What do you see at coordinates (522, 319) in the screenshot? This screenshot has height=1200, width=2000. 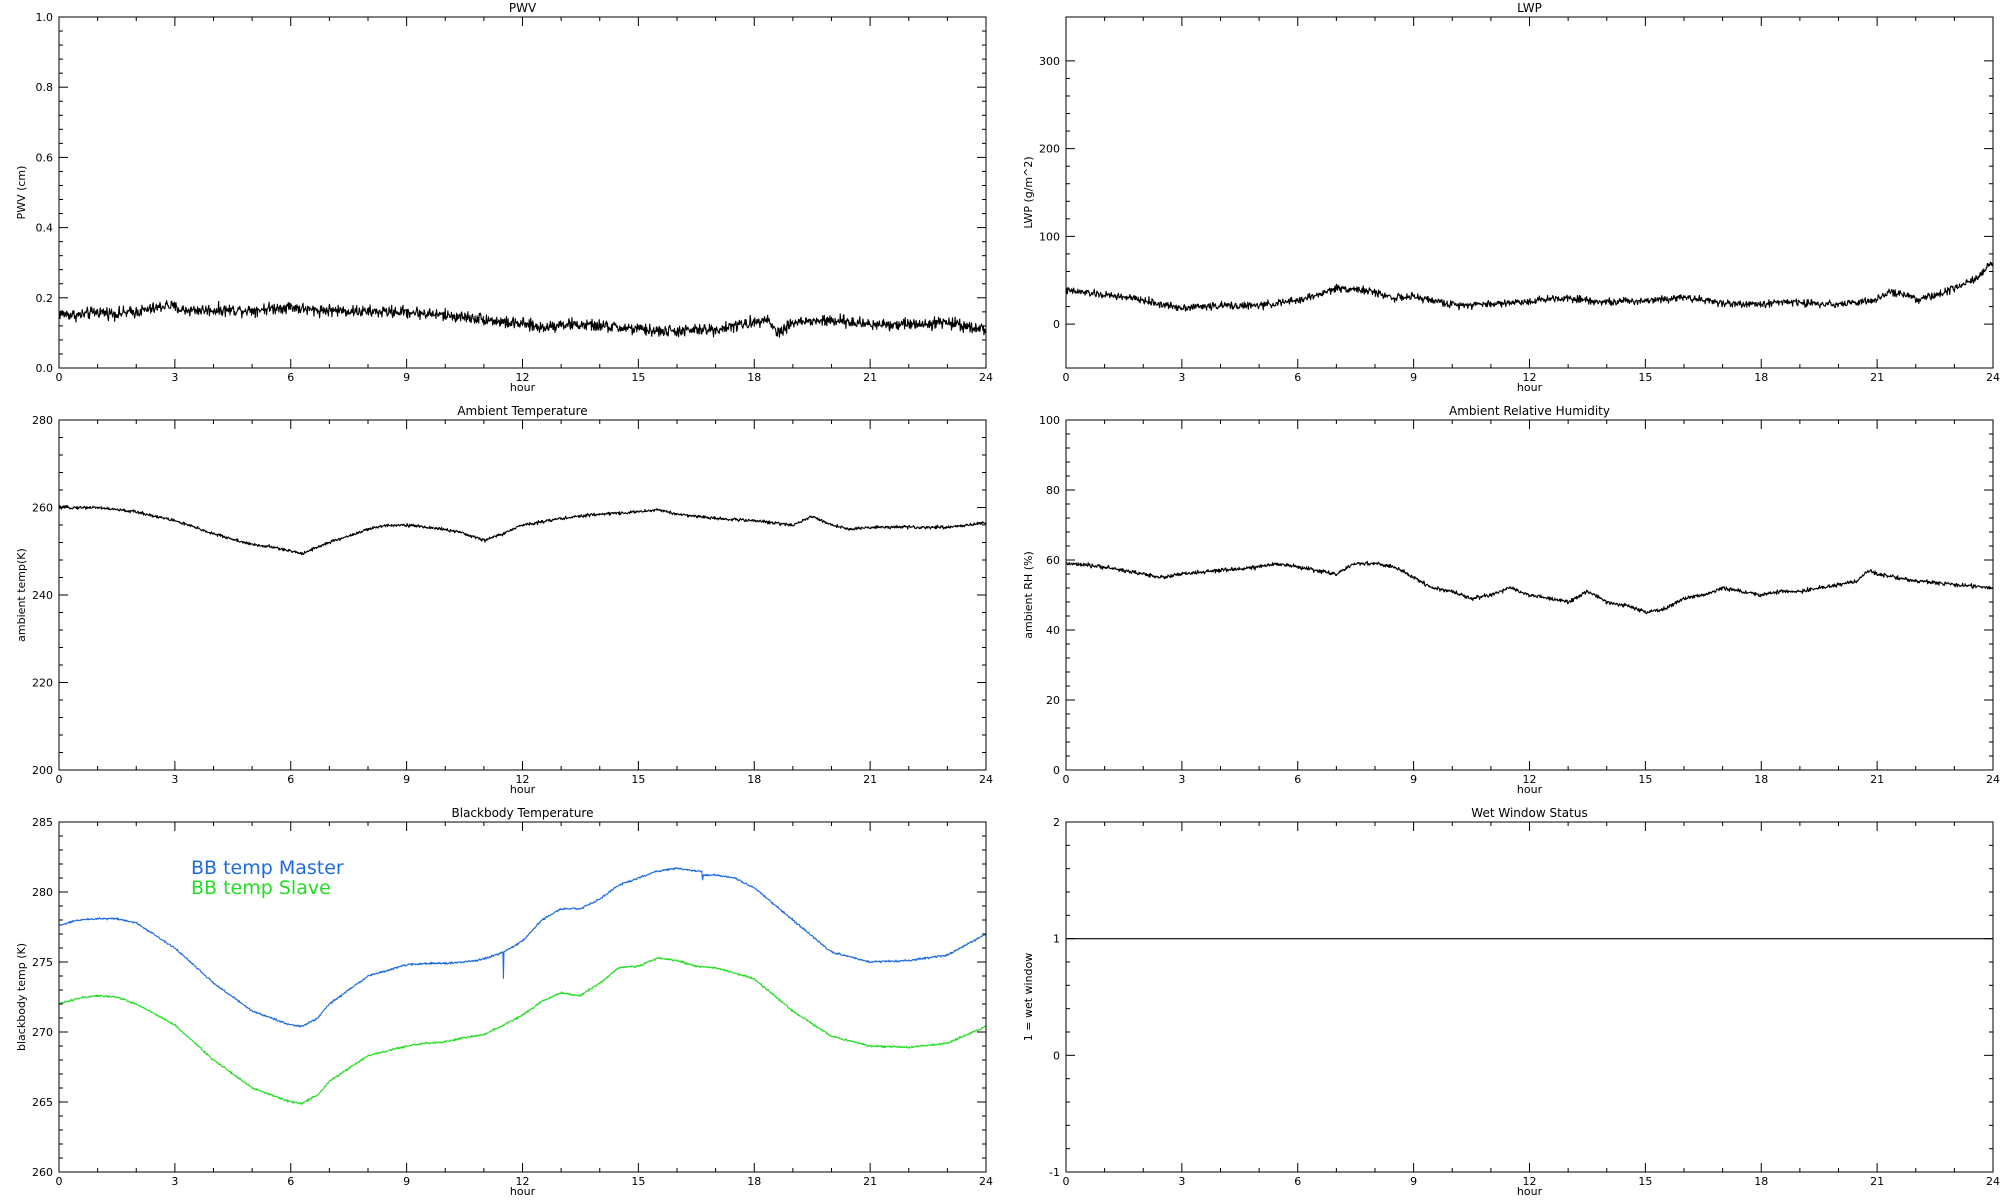 I see `series-line-pwv` at bounding box center [522, 319].